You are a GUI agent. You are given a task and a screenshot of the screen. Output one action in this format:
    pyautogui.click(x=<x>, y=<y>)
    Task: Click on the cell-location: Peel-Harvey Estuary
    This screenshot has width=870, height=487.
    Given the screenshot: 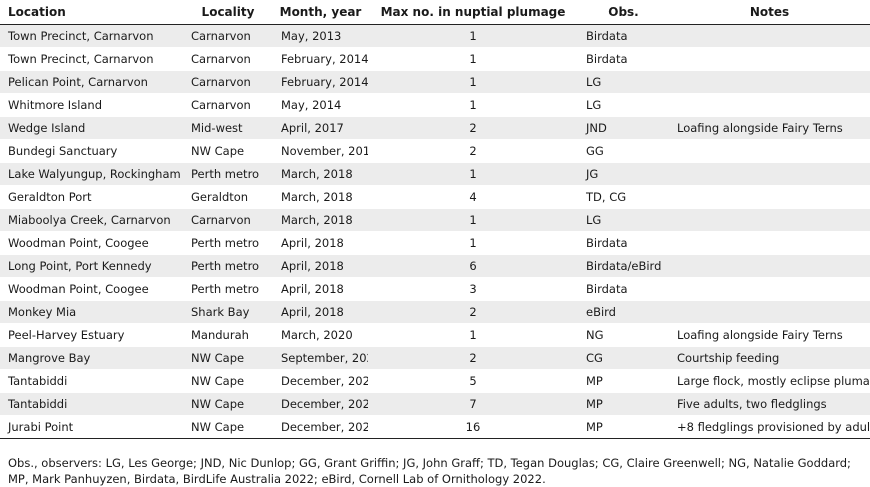 What is the action you would take?
    pyautogui.click(x=91, y=335)
    